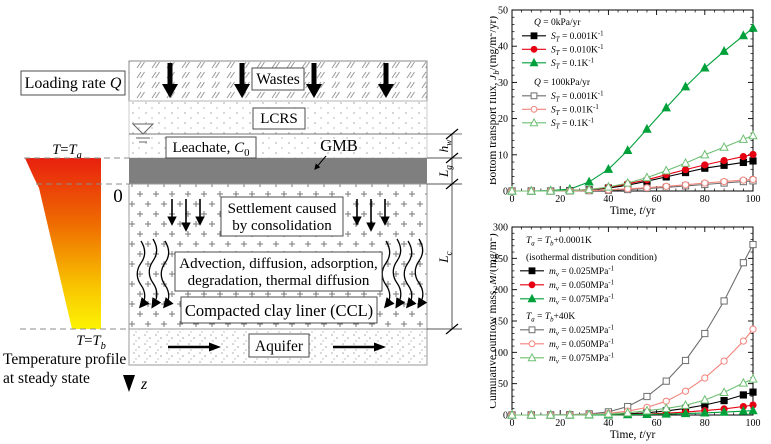  Describe the element at coordinates (500, 259) in the screenshot. I see `y-tick-label: 250` at that location.